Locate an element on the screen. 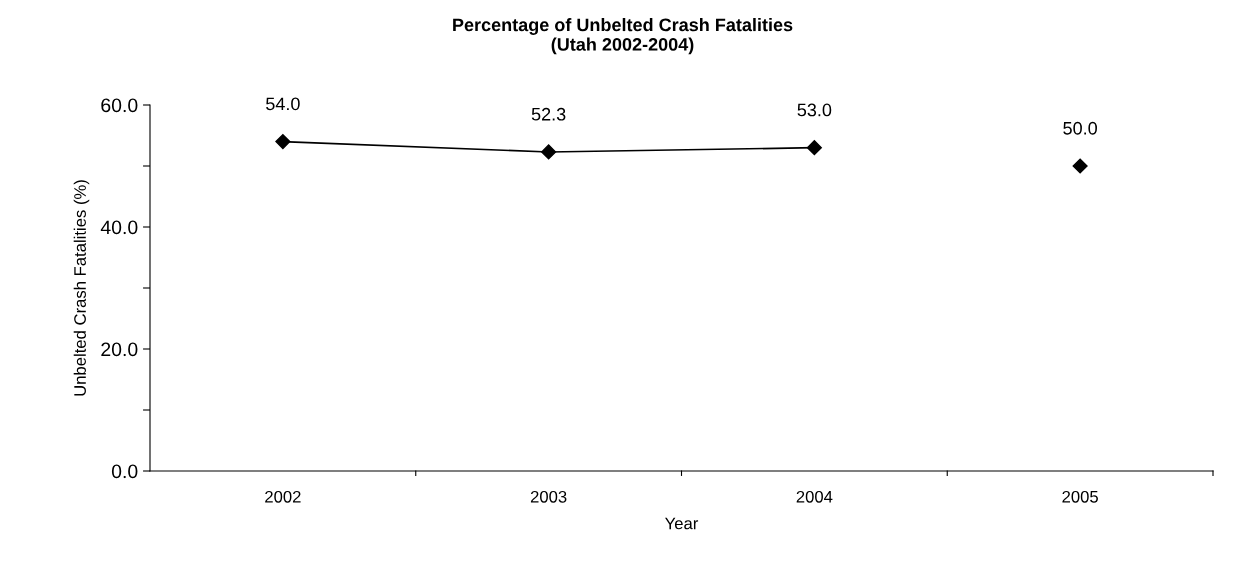 Image resolution: width=1245 pixels, height=573 pixels. x-tick-label: 2003 is located at coordinates (548, 496).